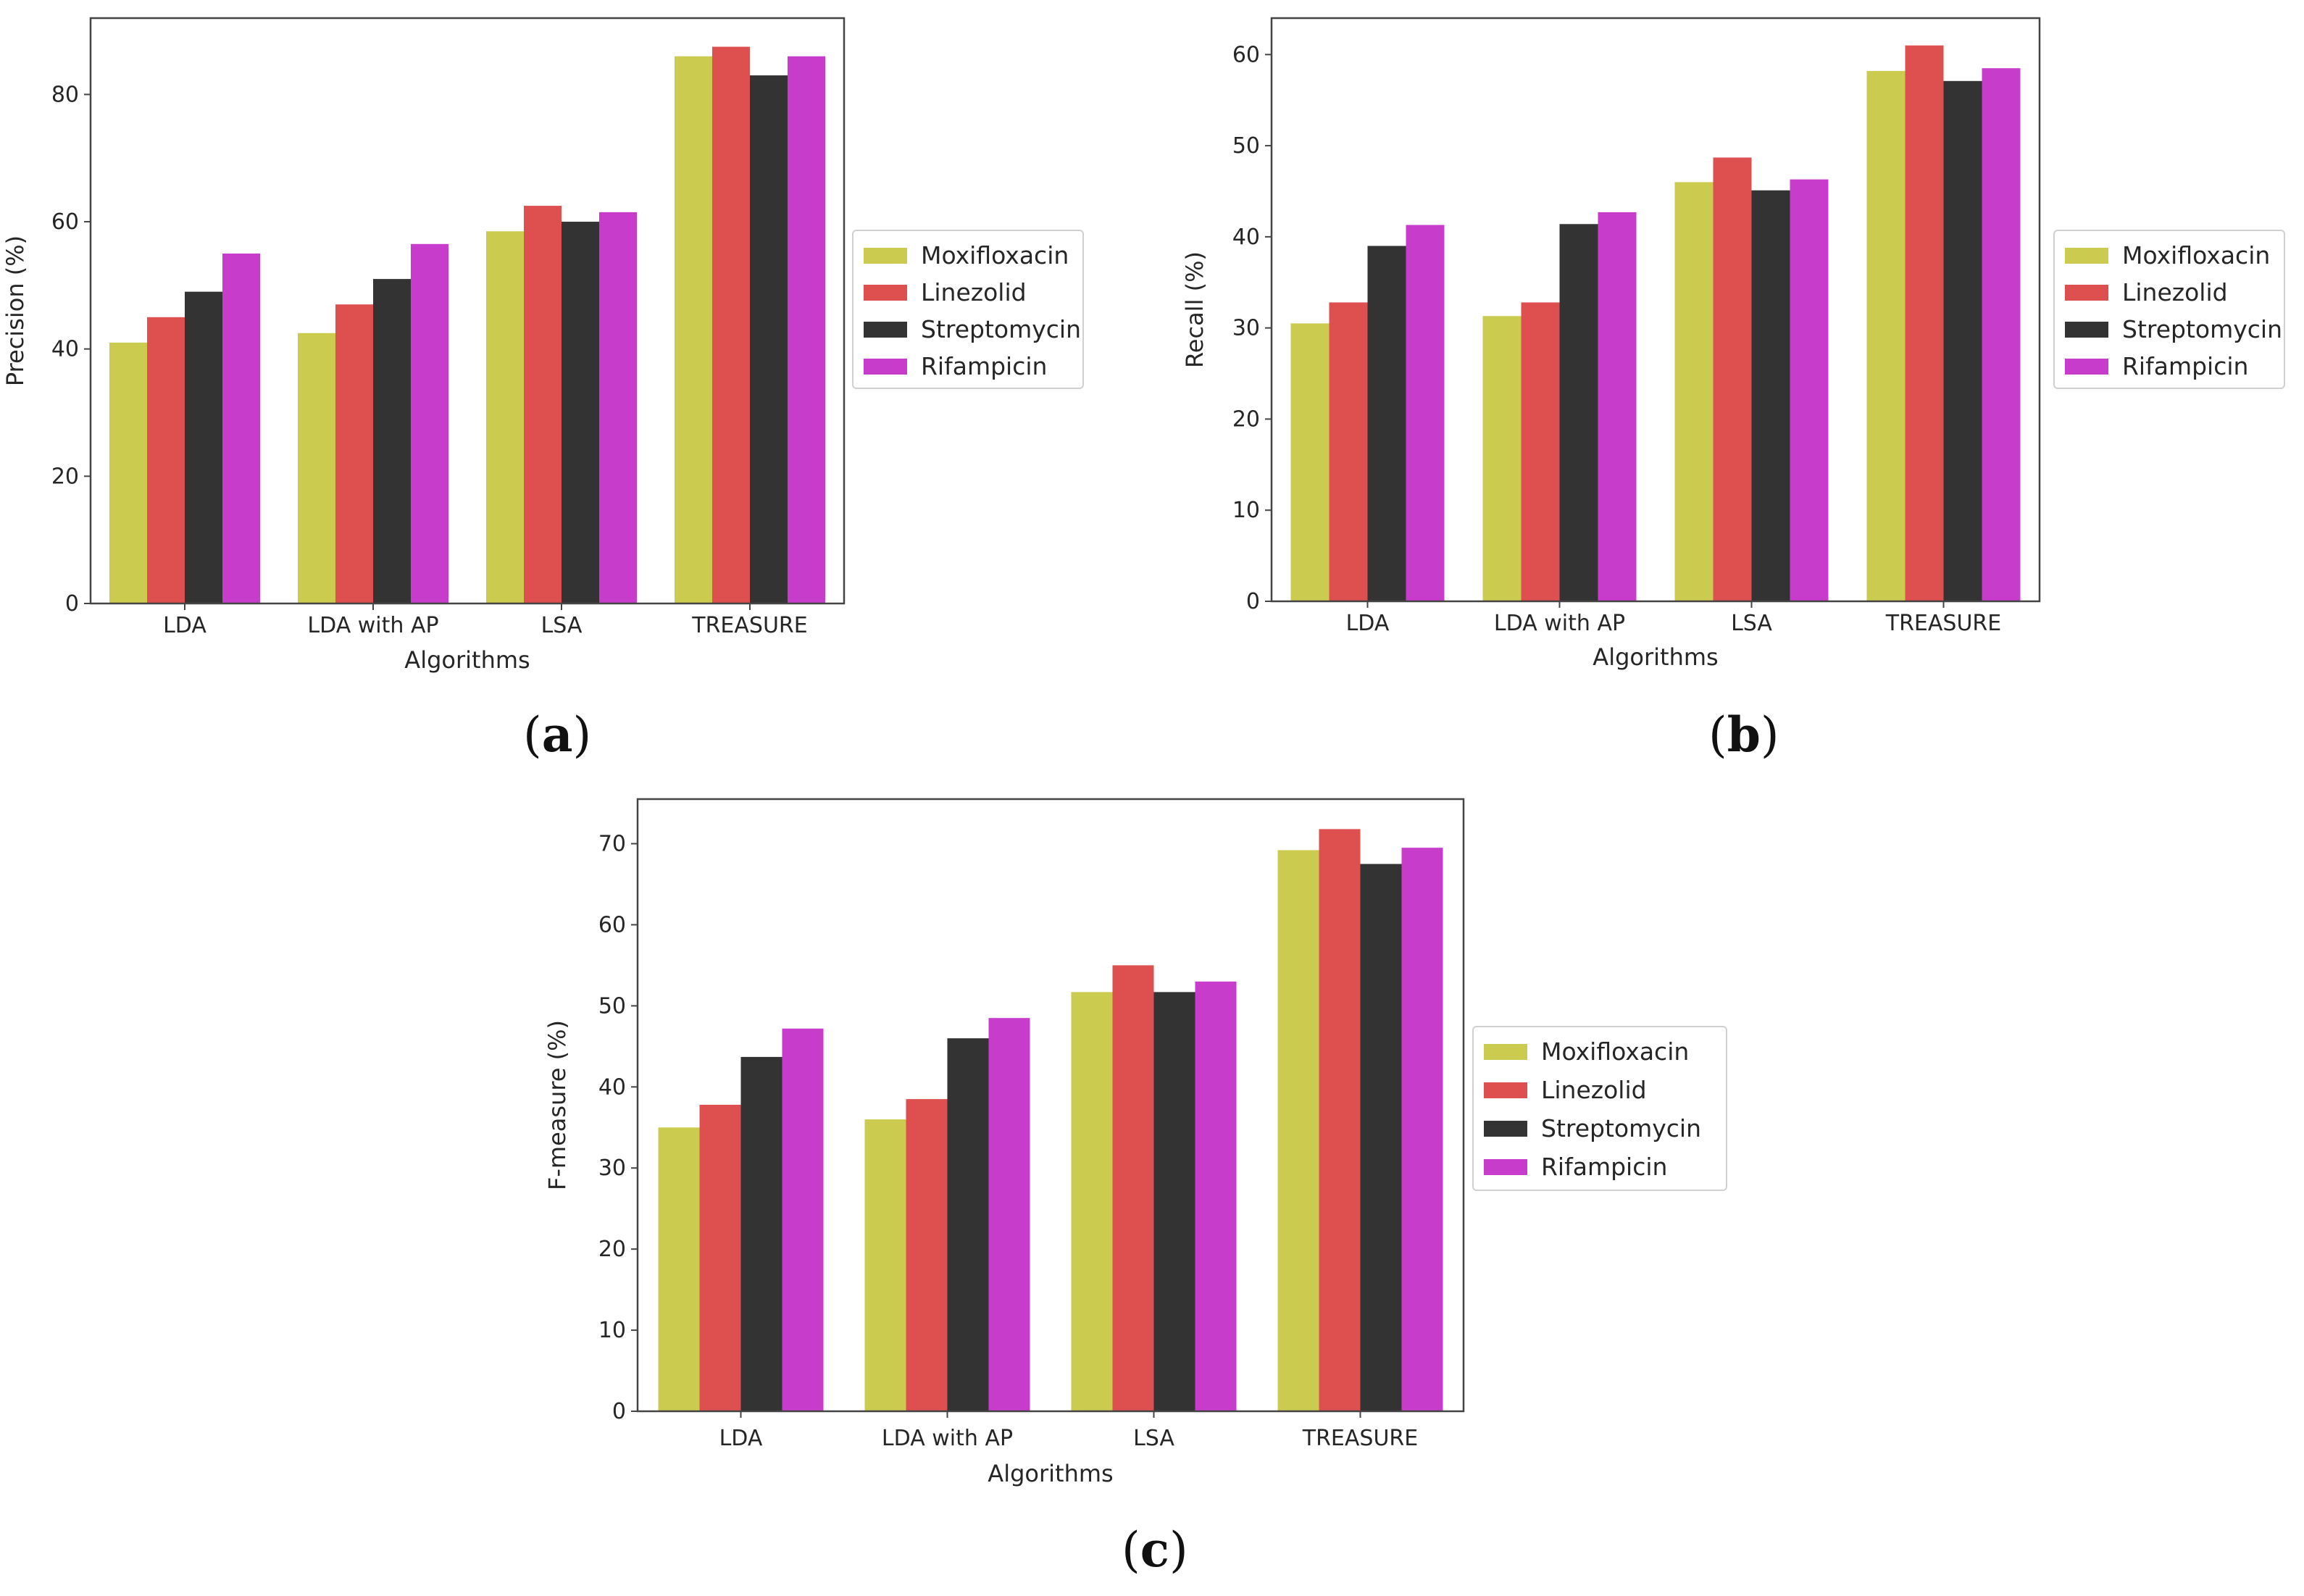 This screenshot has width=2304, height=1596. I want to click on legend-label-c-linezolid: Linezolid, so click(1594, 1090).